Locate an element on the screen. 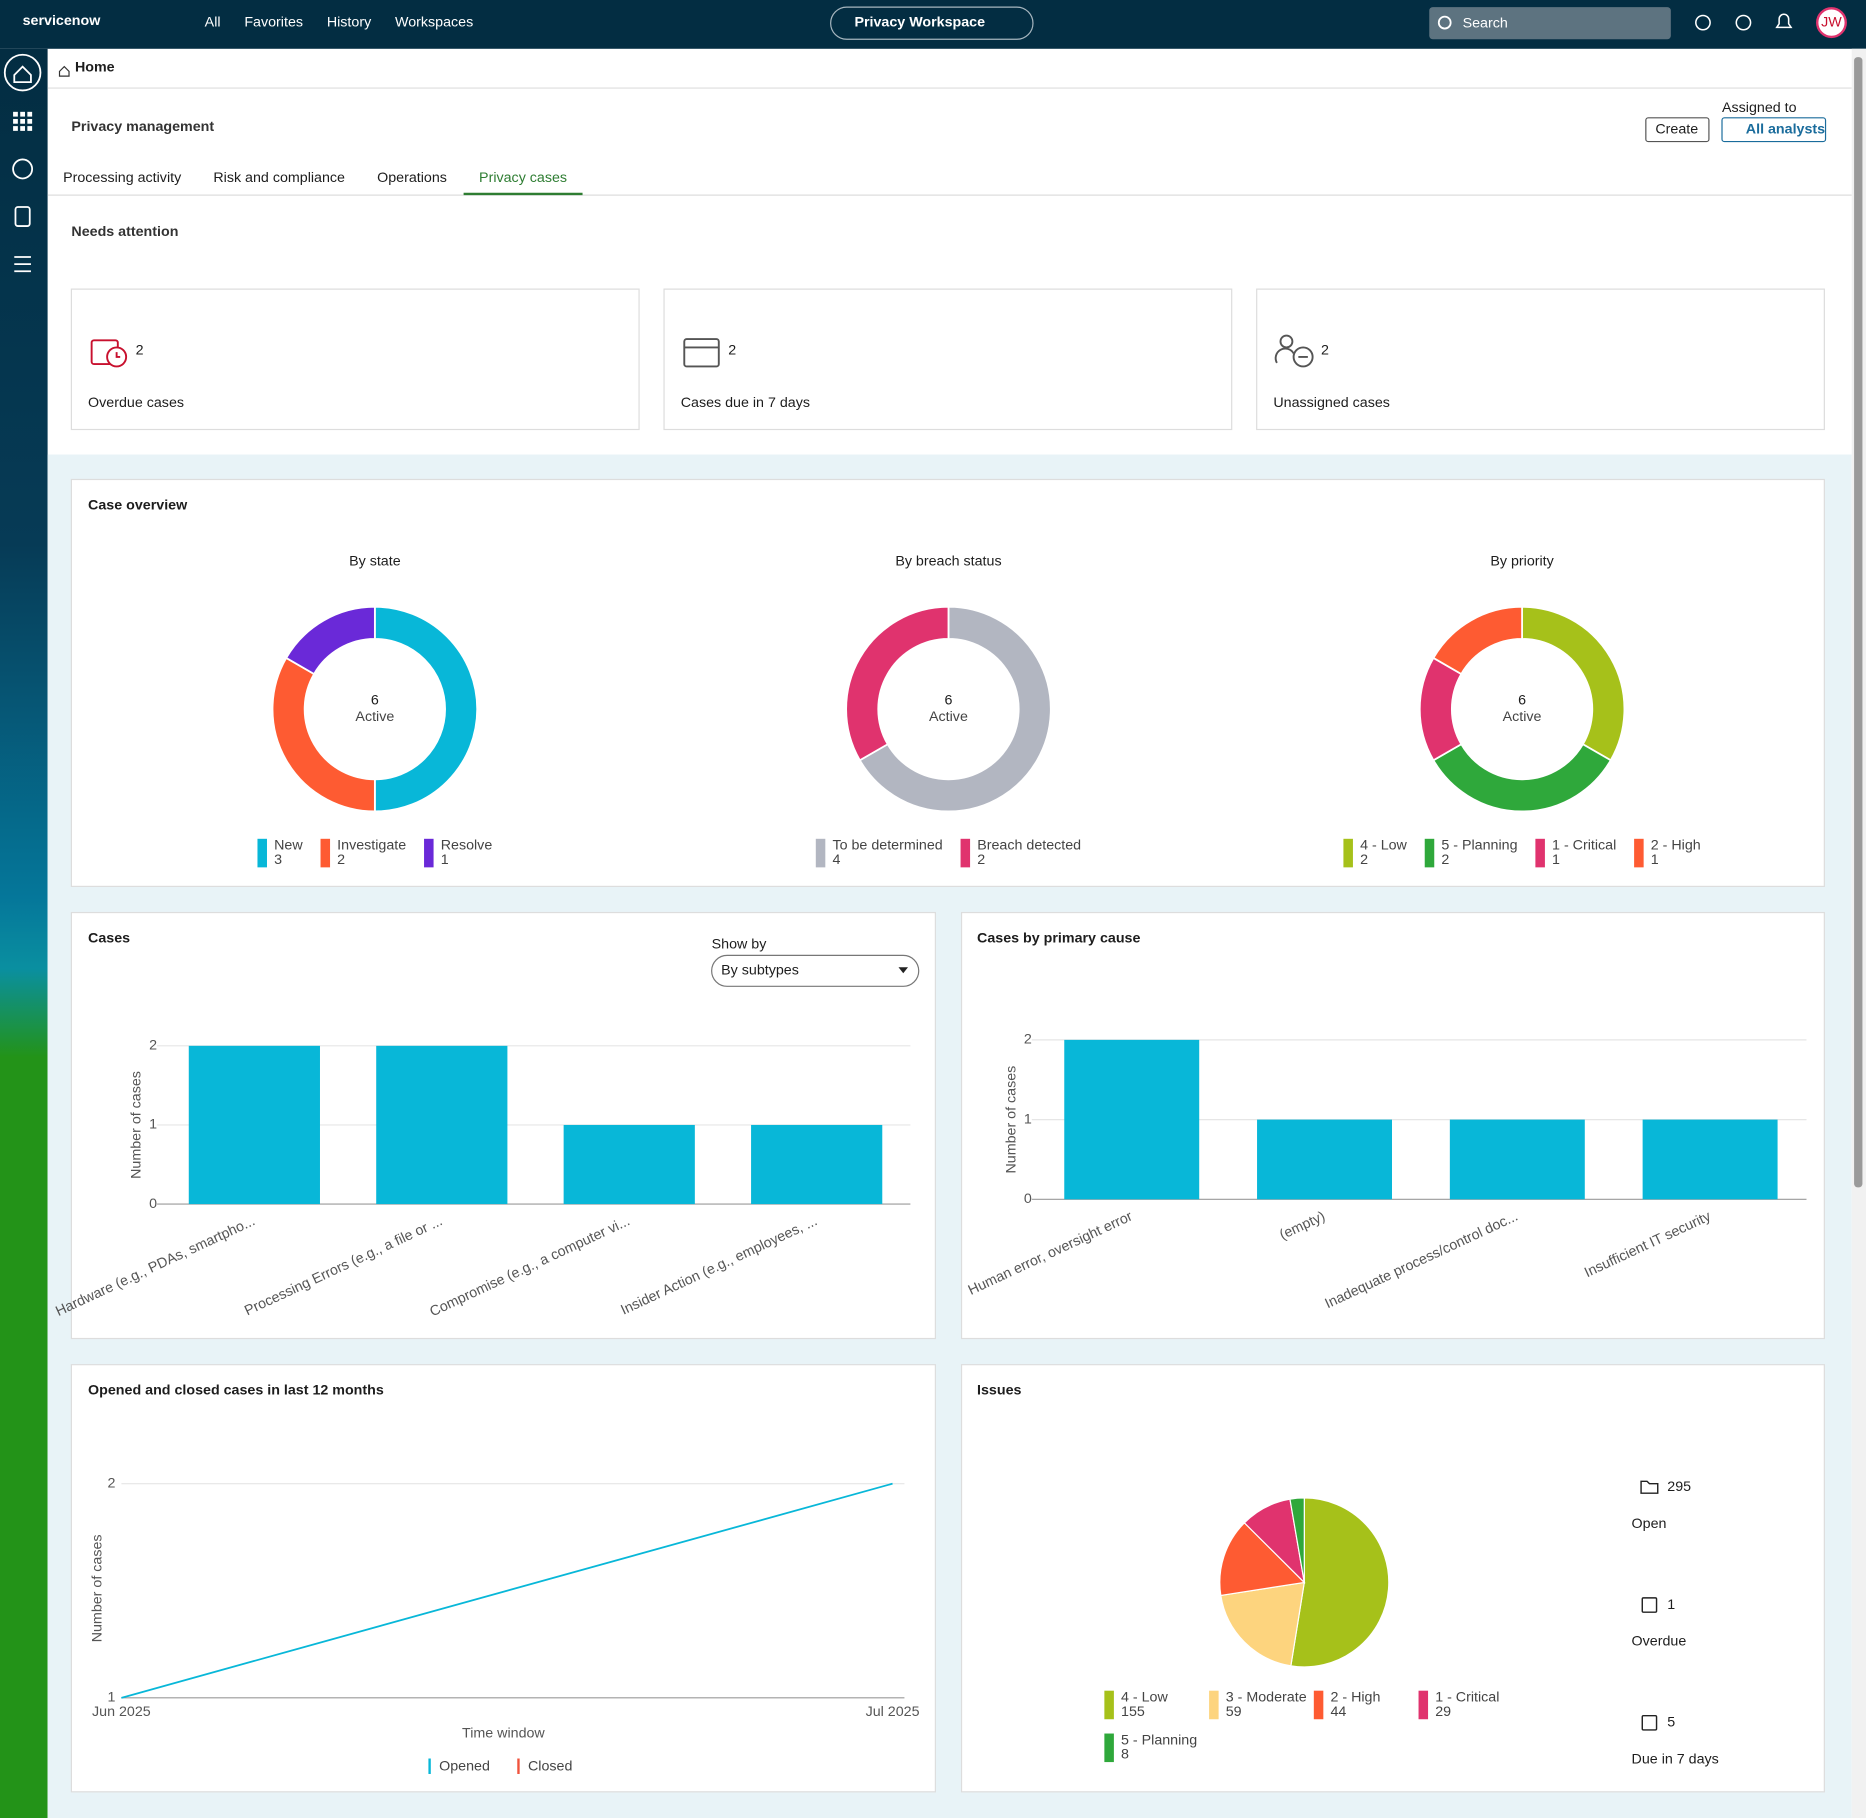 The image size is (1866, 1818). nav-item: Workspaces is located at coordinates (434, 22).